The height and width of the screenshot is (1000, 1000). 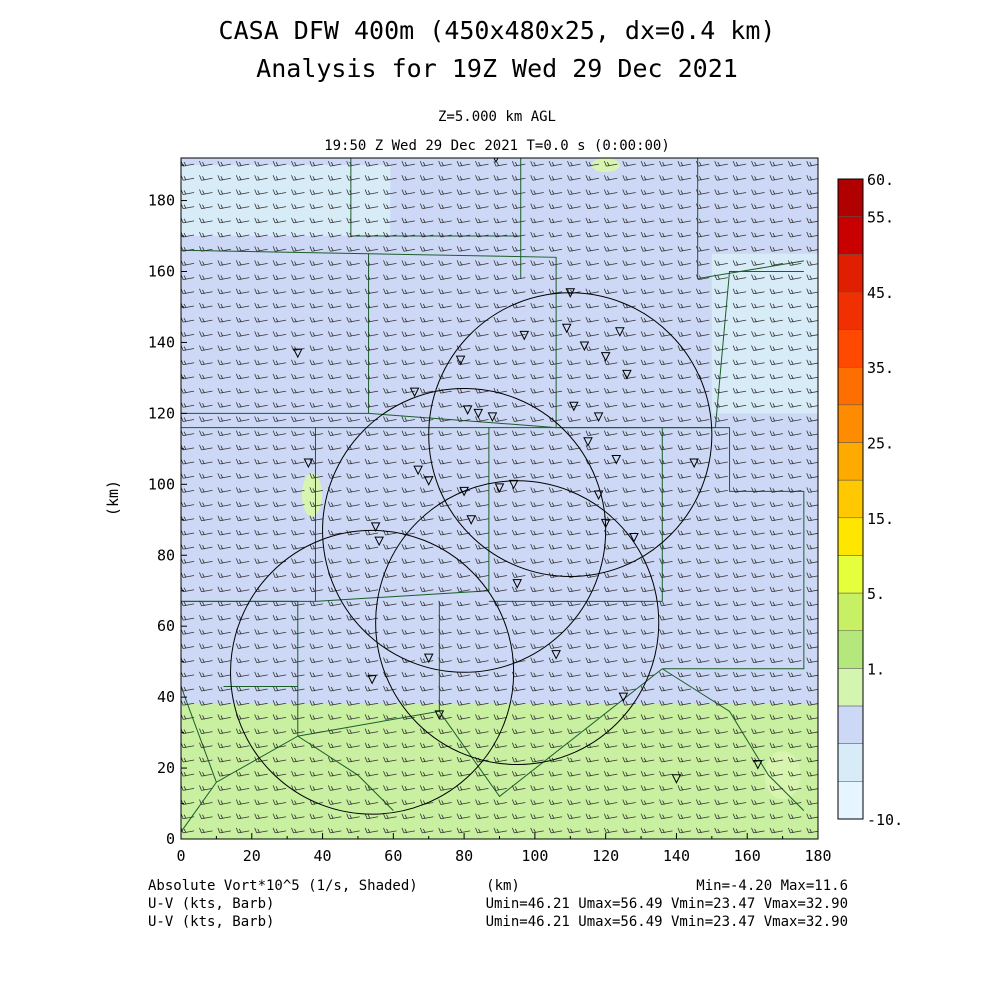 What do you see at coordinates (311, 494) in the screenshot?
I see `shade-patch` at bounding box center [311, 494].